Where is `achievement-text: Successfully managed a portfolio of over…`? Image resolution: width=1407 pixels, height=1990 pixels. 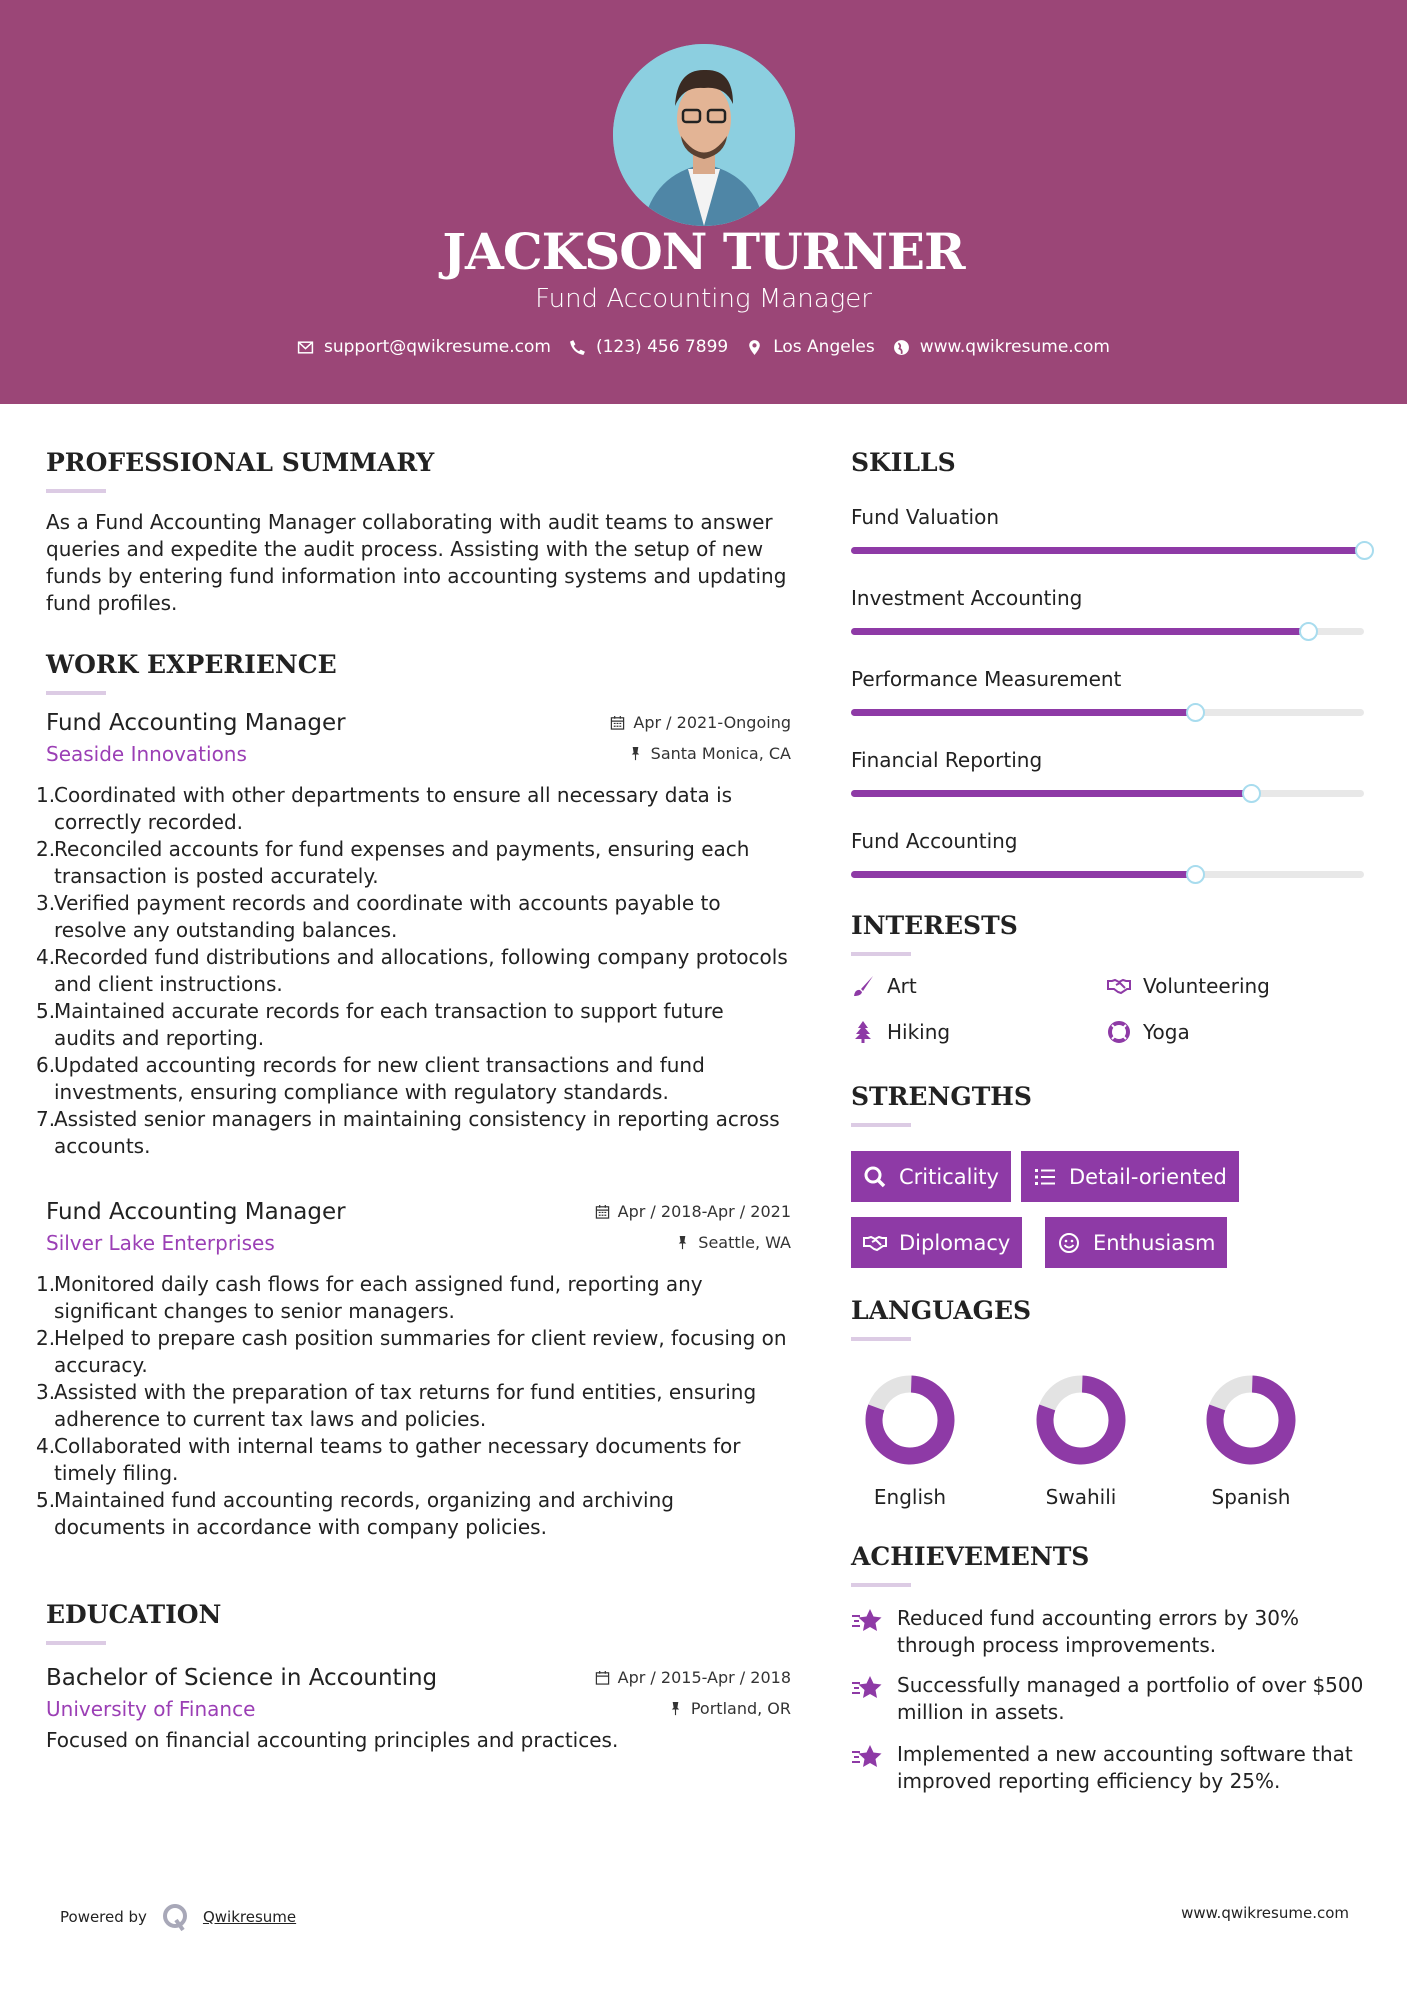
achievement-text: Successfully managed a portfolio of over… is located at coordinates (1130, 1698).